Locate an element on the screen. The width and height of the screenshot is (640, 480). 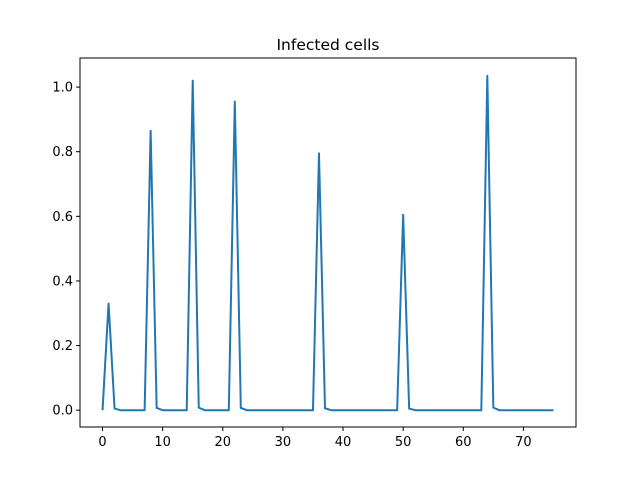
chart-title: Infected cells is located at coordinates (327, 45).